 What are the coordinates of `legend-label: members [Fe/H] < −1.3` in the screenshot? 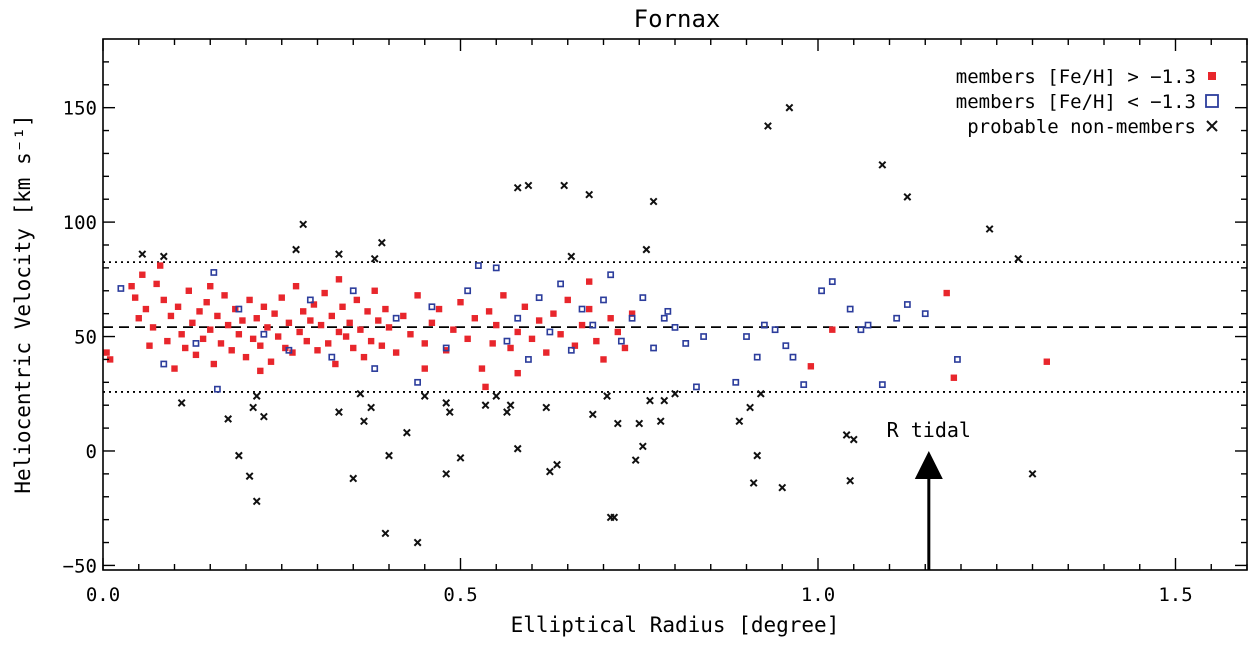 It's located at (1076, 102).